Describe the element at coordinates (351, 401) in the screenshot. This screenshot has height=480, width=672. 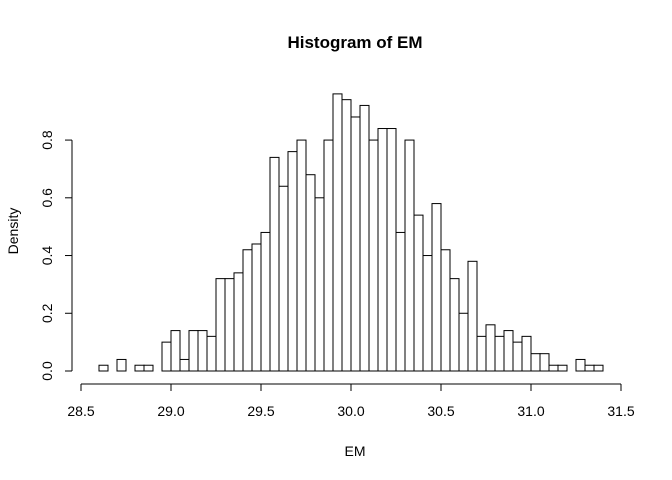
I see `x-axis: 28.5 29.0 29.5 30.0 30.5 31.0 31.5` at that location.